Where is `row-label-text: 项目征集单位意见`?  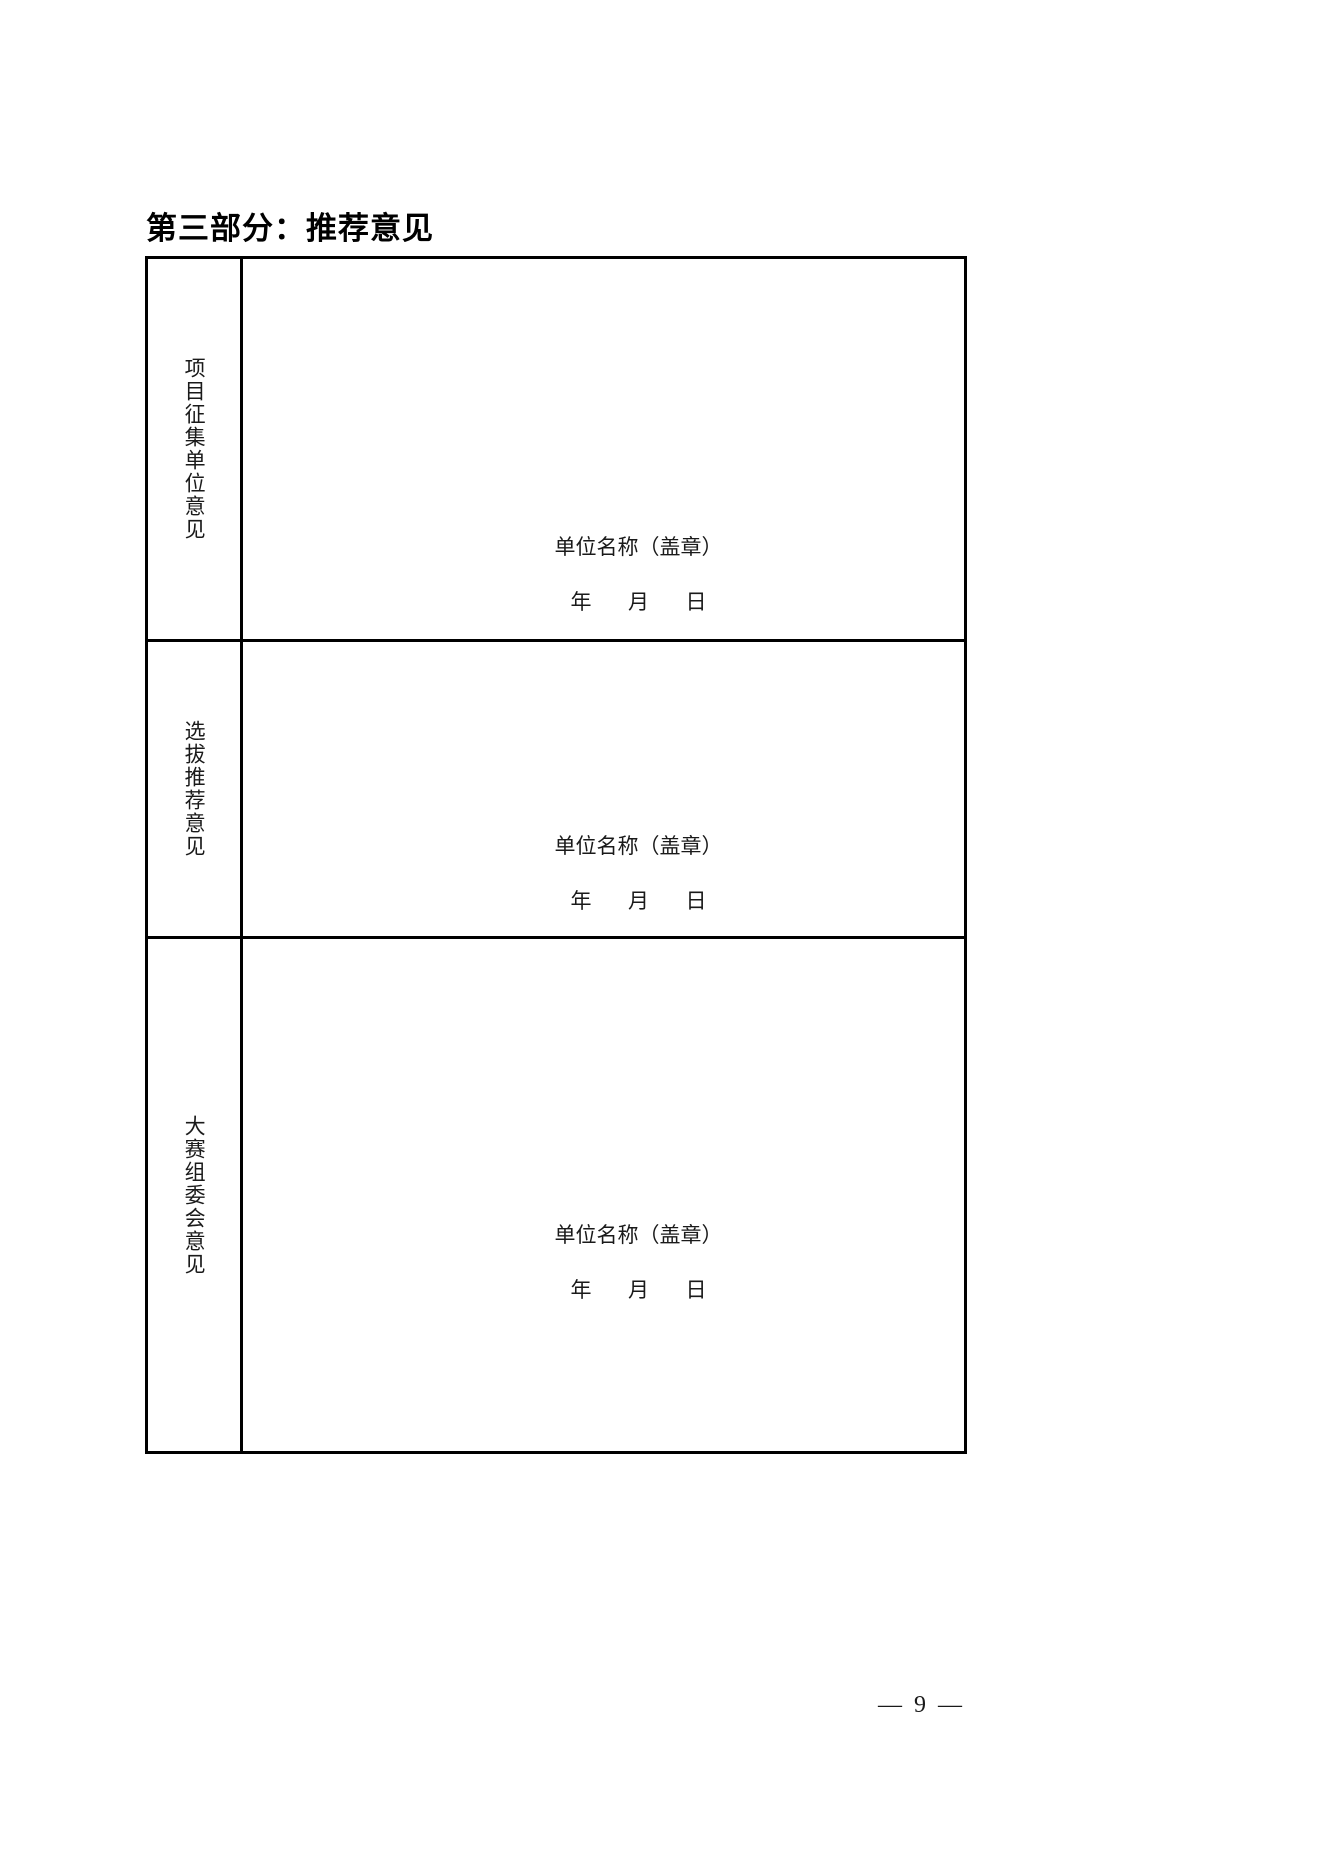
row-label-text: 项目征集单位意见 is located at coordinates (194, 449).